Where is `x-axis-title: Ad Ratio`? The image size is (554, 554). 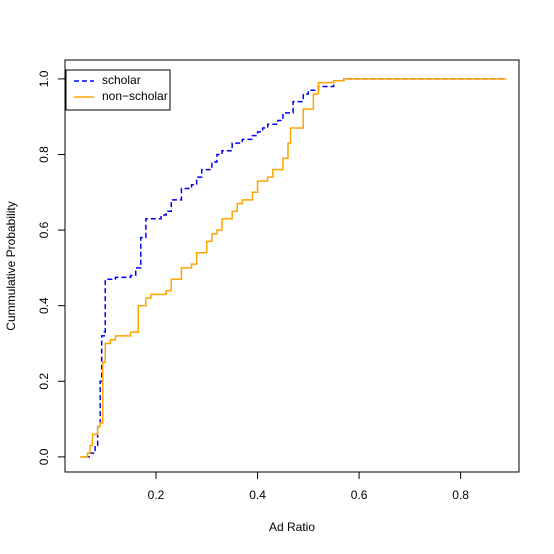 x-axis-title: Ad Ratio is located at coordinates (292, 527).